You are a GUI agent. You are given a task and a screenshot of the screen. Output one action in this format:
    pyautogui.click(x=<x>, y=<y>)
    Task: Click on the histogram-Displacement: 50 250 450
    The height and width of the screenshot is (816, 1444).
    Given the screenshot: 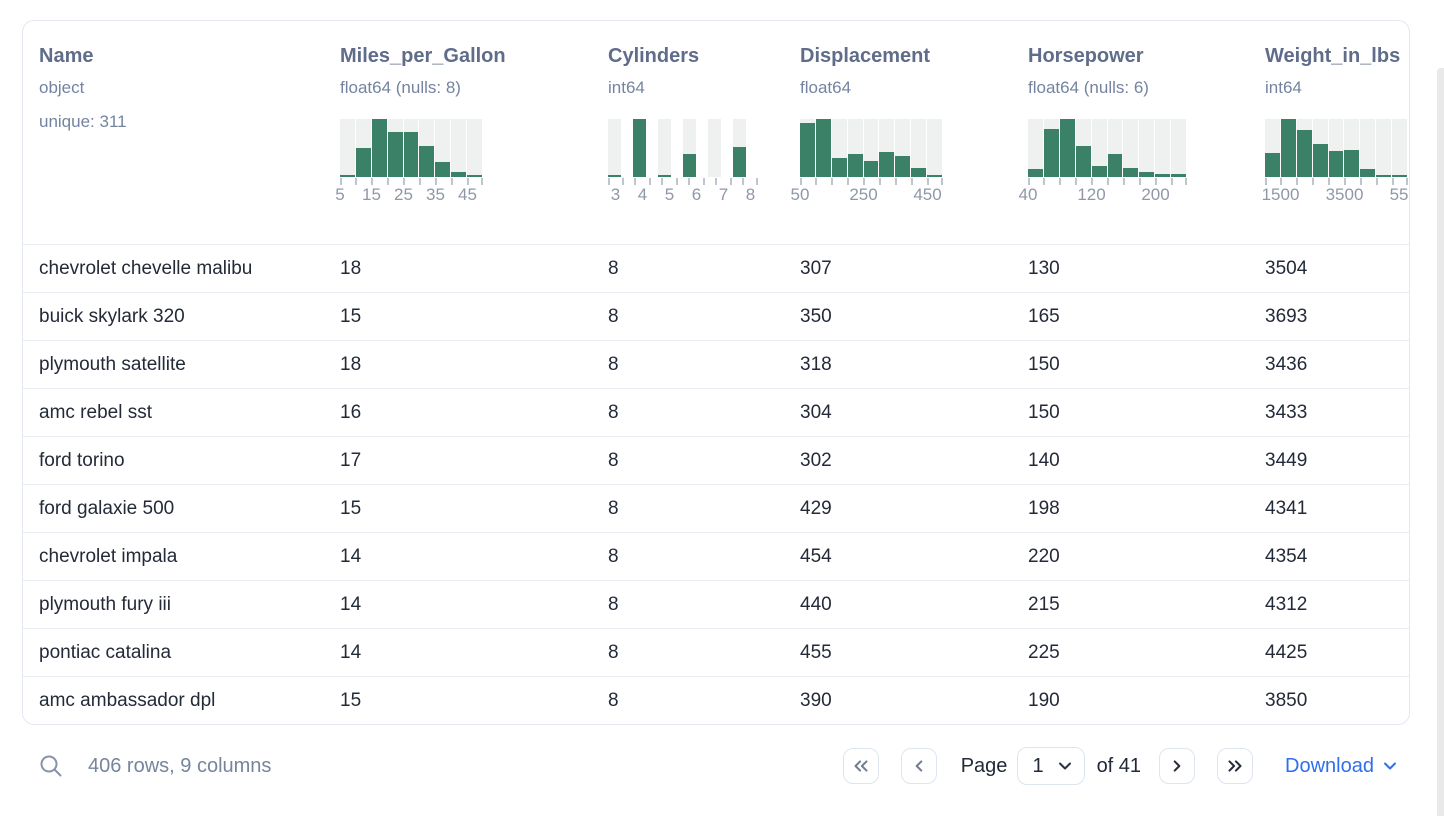 What is the action you would take?
    pyautogui.click(x=867, y=163)
    